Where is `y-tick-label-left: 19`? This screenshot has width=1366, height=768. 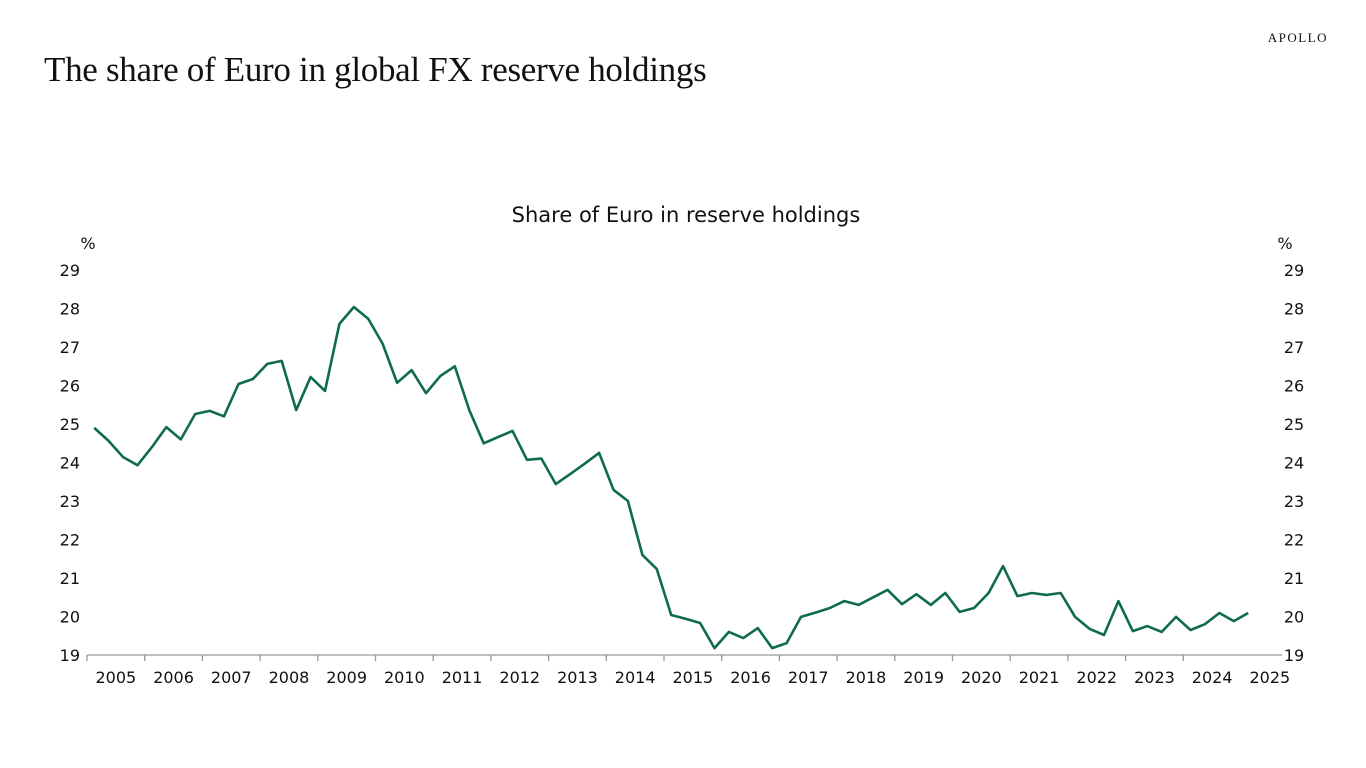
y-tick-label-left: 19 is located at coordinates (70, 655).